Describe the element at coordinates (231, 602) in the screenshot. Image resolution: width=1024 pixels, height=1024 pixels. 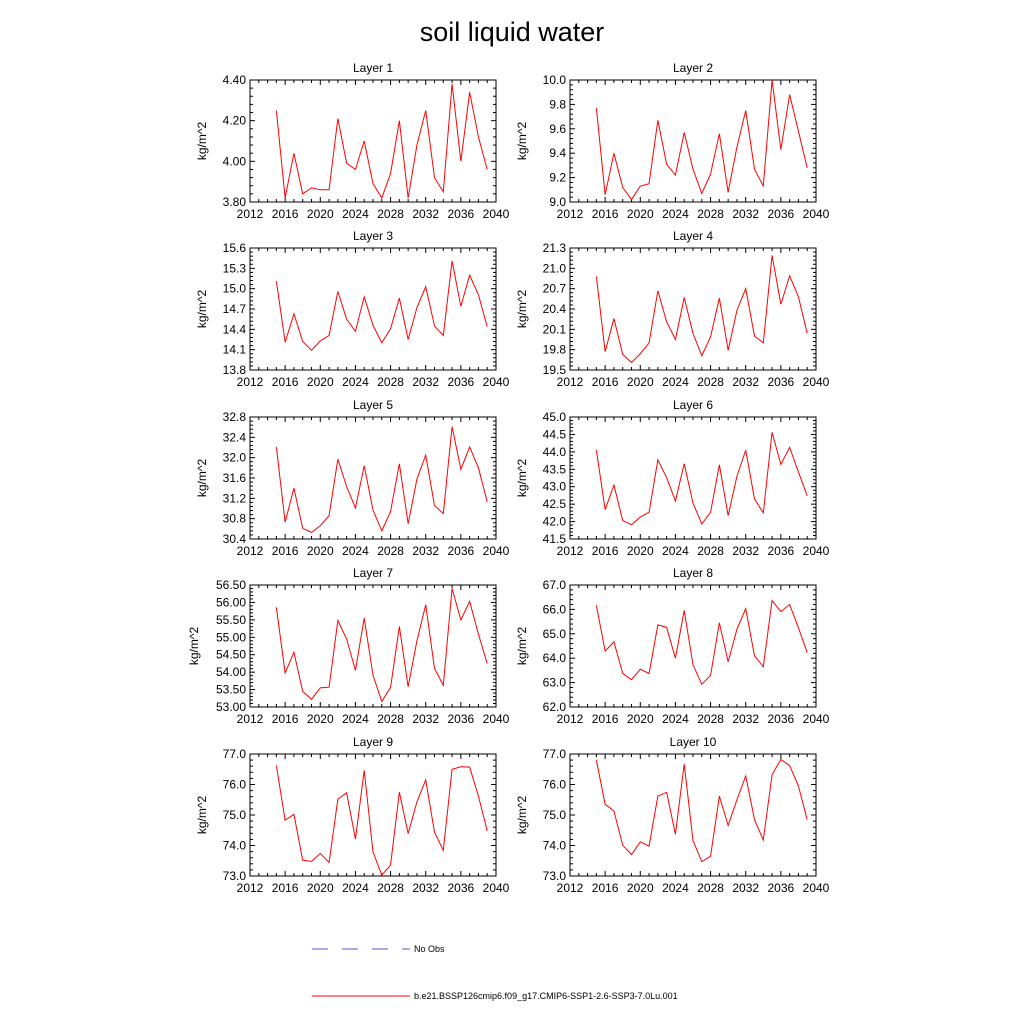
I see `y-tick-label: 56.00` at that location.